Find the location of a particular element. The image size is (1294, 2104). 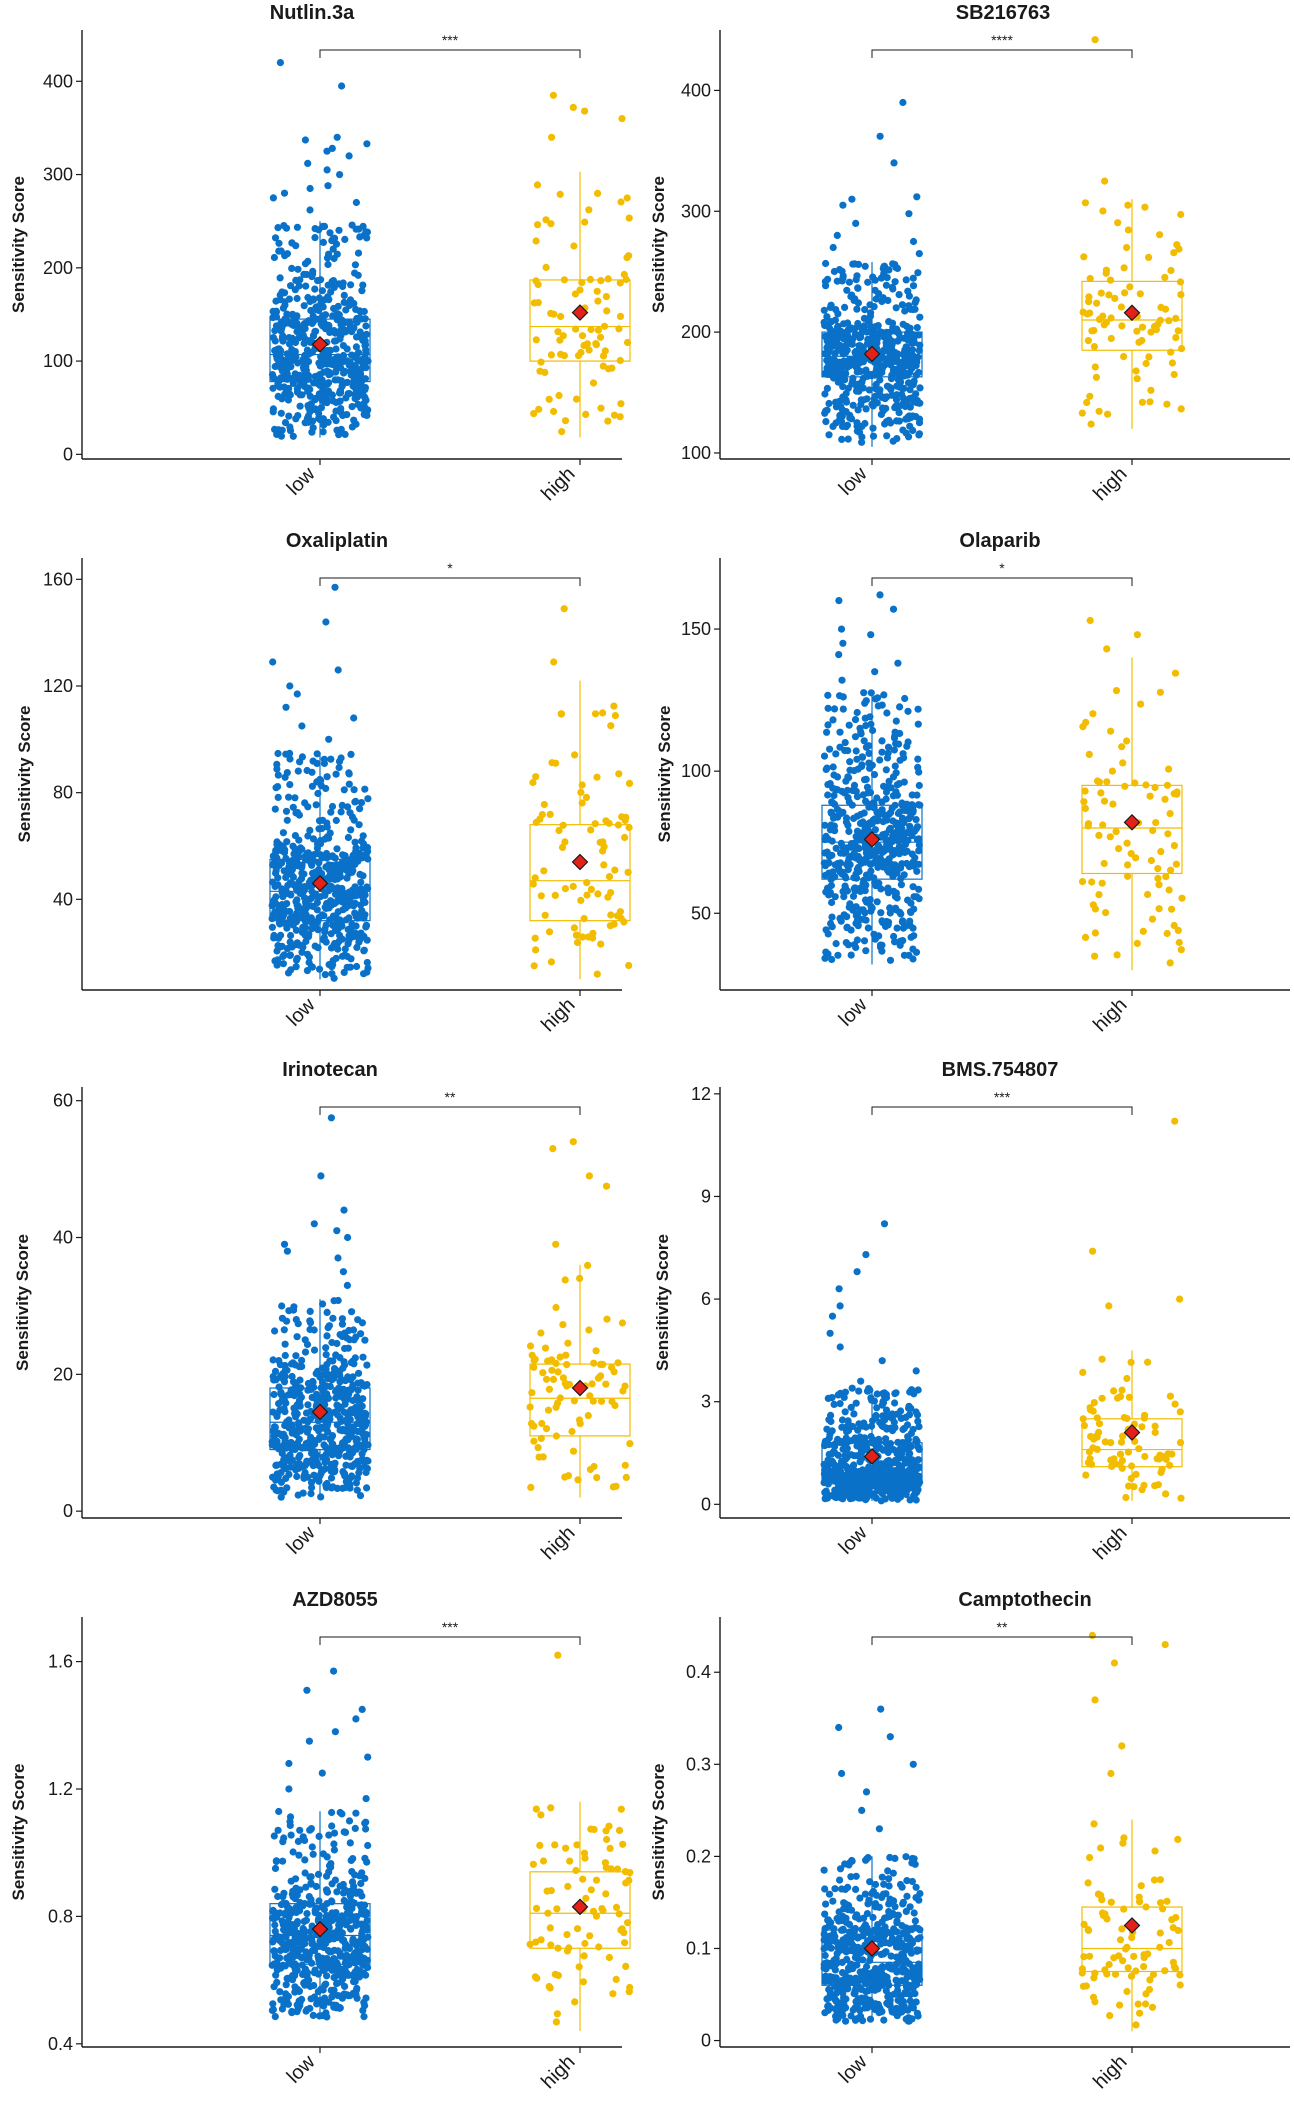

x-category-label-high: high is located at coordinates (558, 1543).